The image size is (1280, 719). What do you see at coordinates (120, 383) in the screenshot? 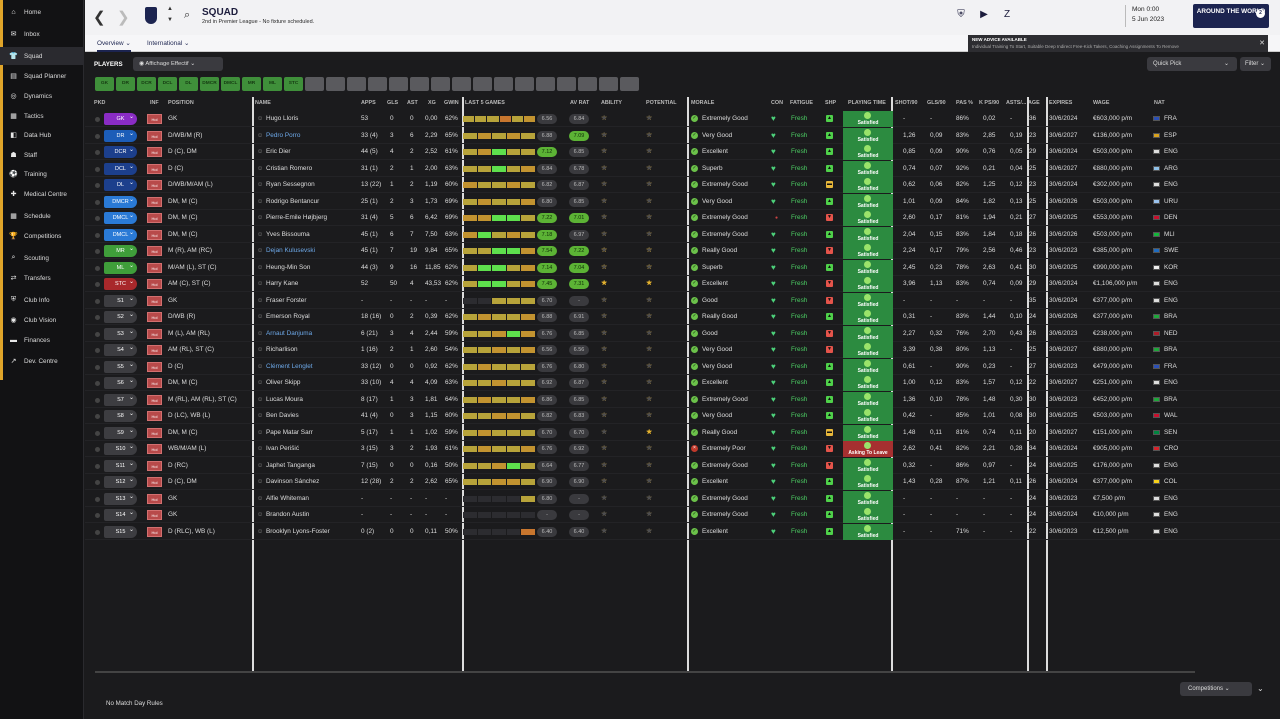
I see `pick-position-dropdown: S6` at bounding box center [120, 383].